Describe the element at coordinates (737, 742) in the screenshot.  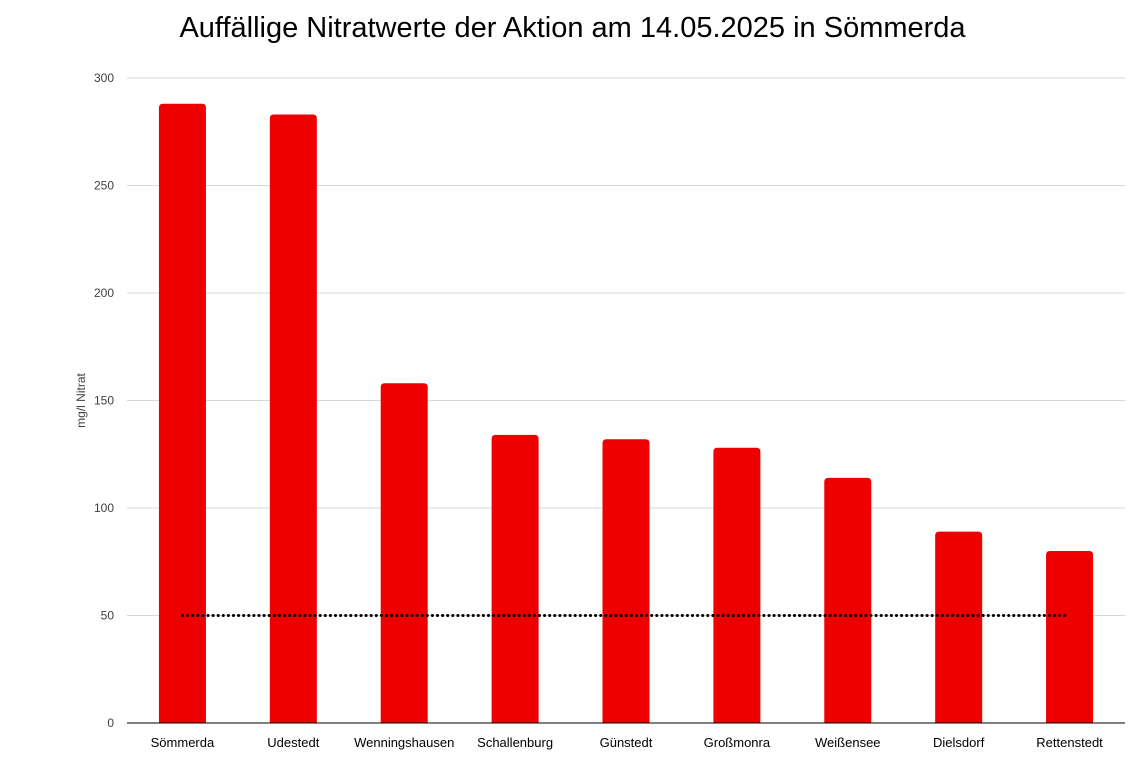
I see `x-category-label: Großmonra` at that location.